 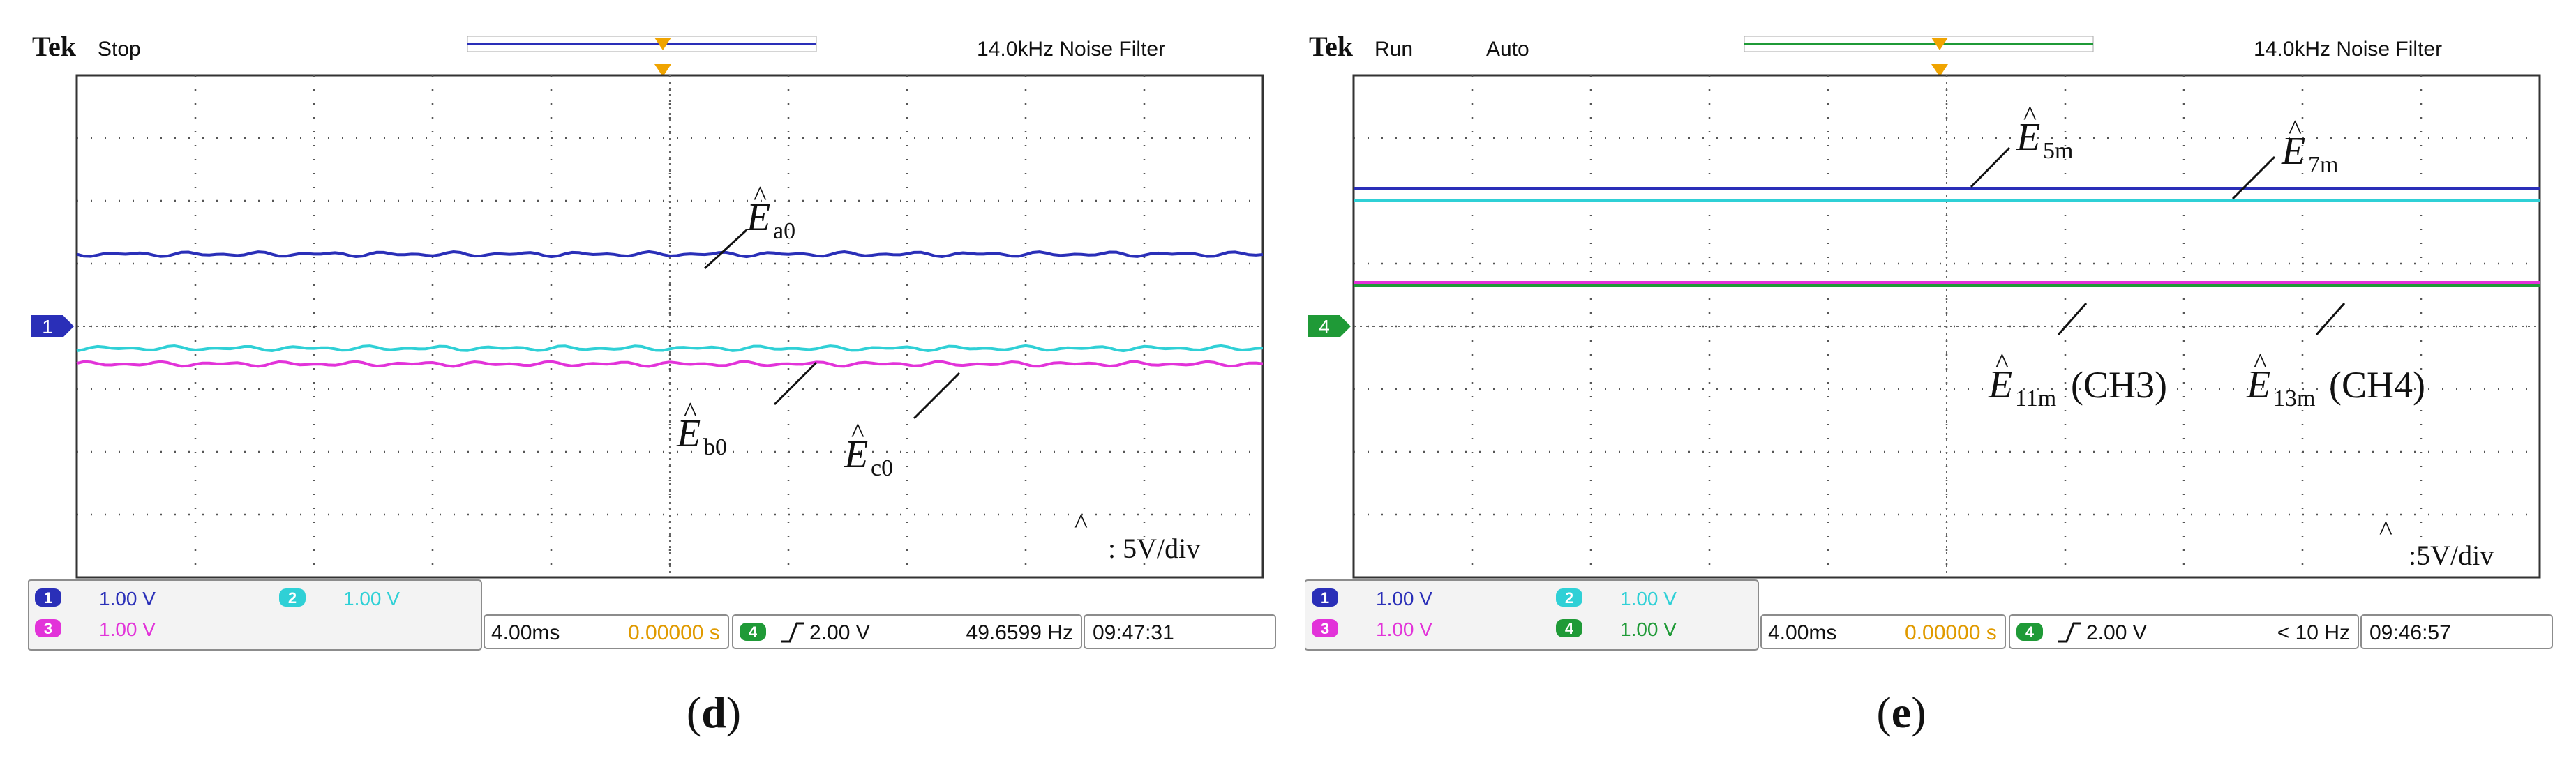 What do you see at coordinates (1394, 49) in the screenshot?
I see `run-state-label: Run` at bounding box center [1394, 49].